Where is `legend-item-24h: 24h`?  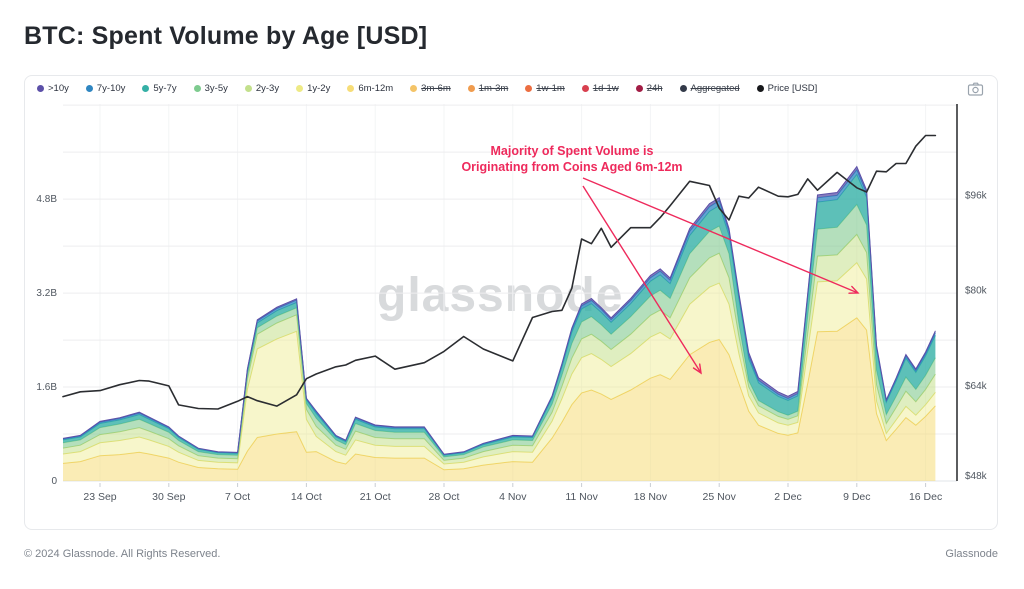
legend-item-24h: 24h is located at coordinates (649, 88).